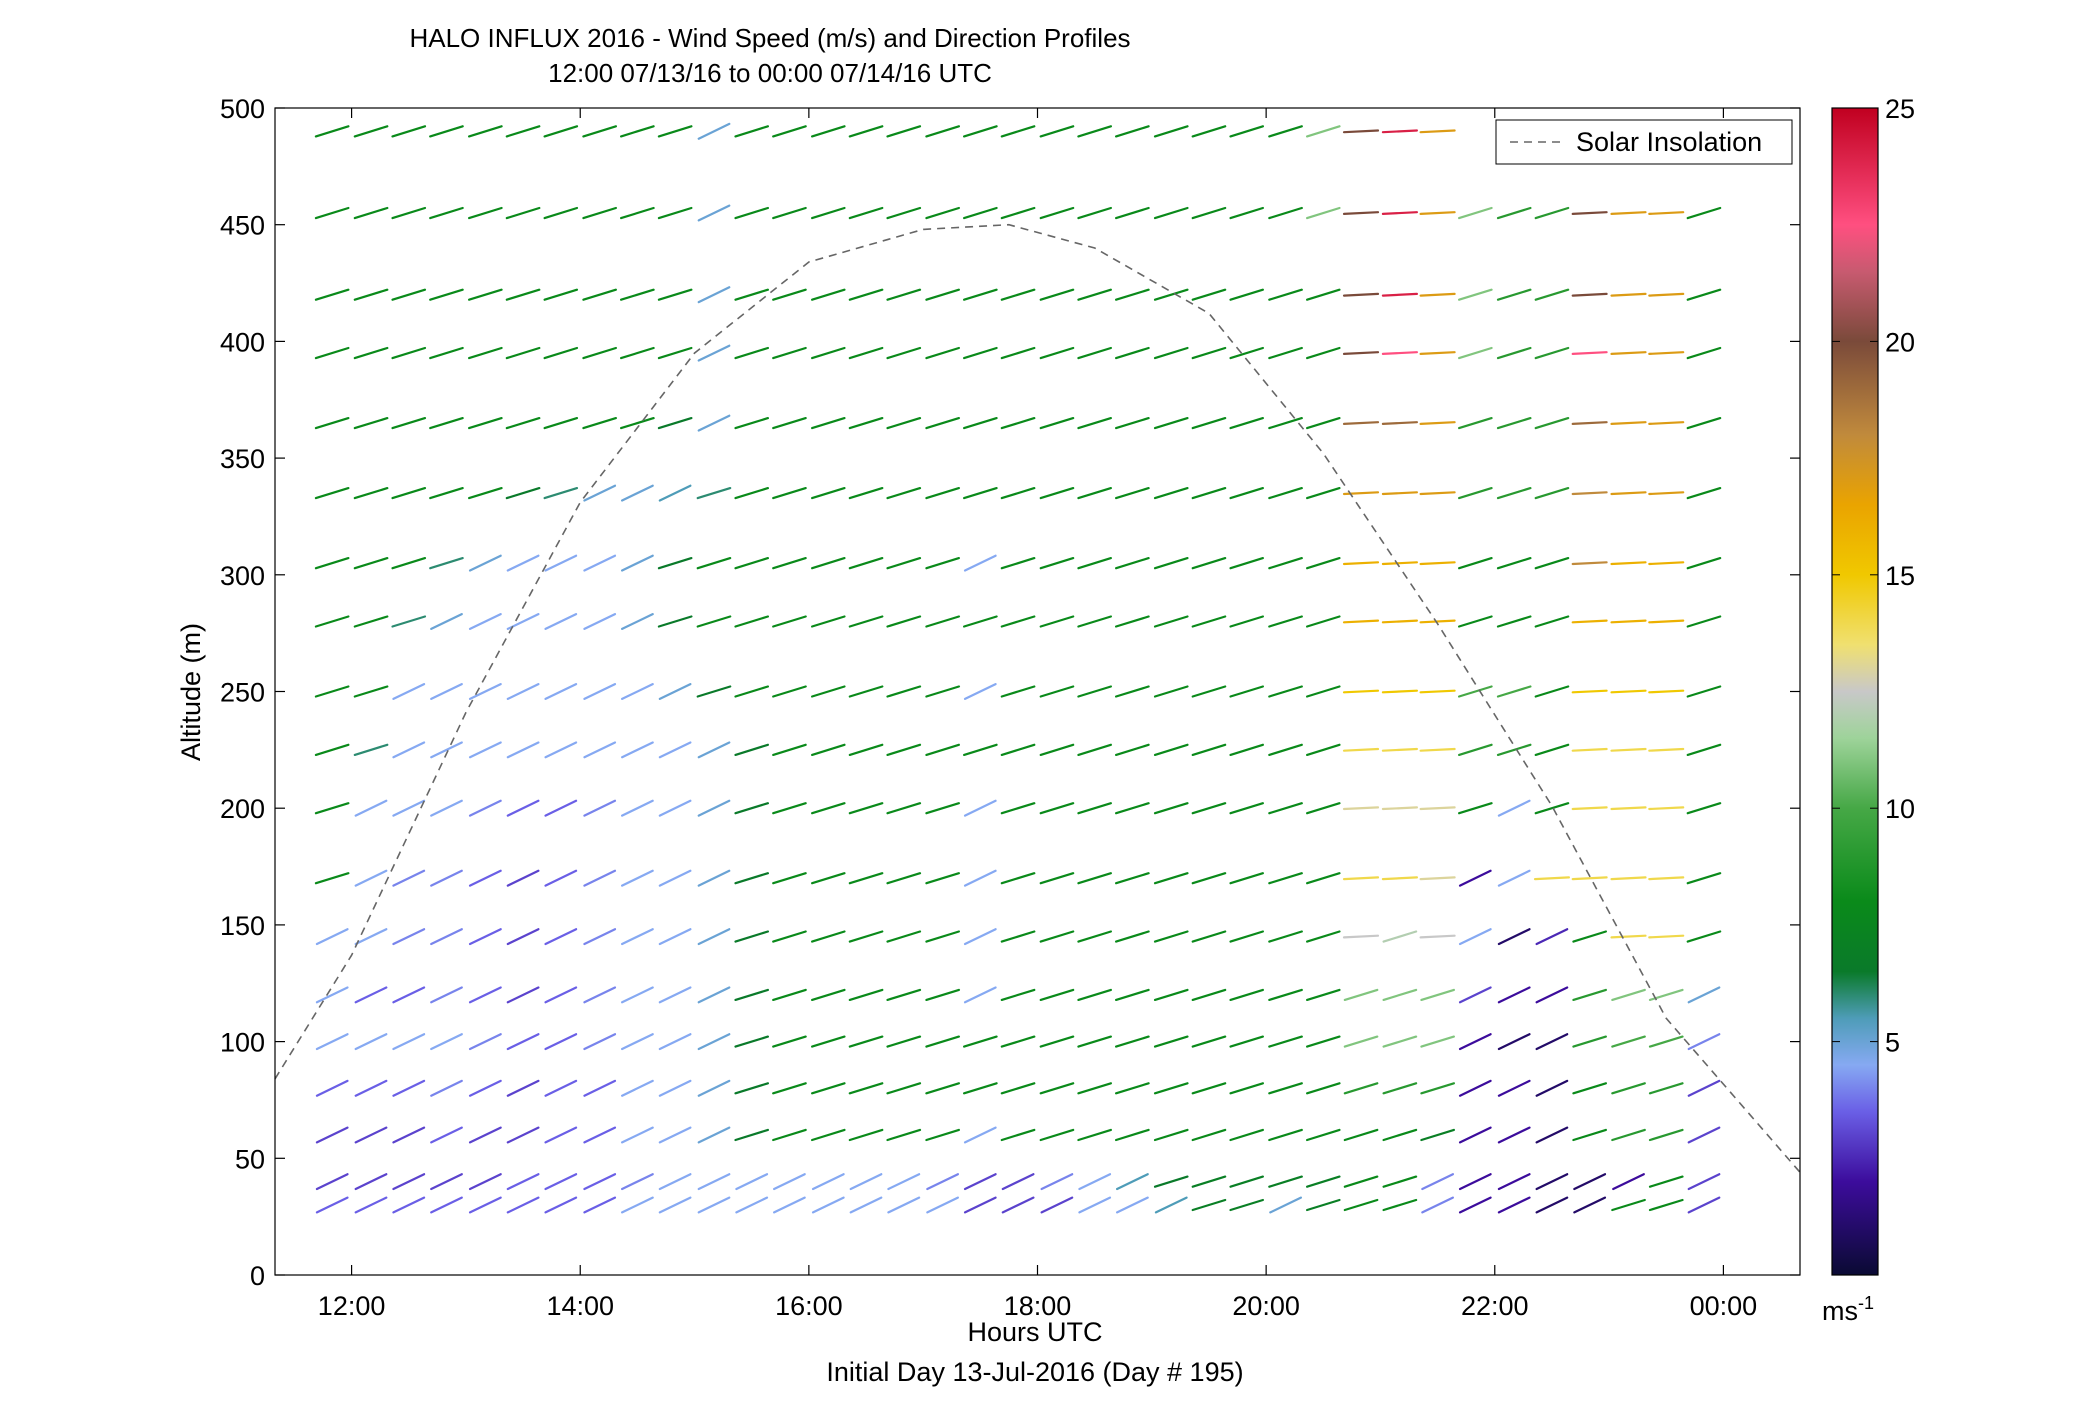  I want to click on y-tick-label: 150, so click(242, 926).